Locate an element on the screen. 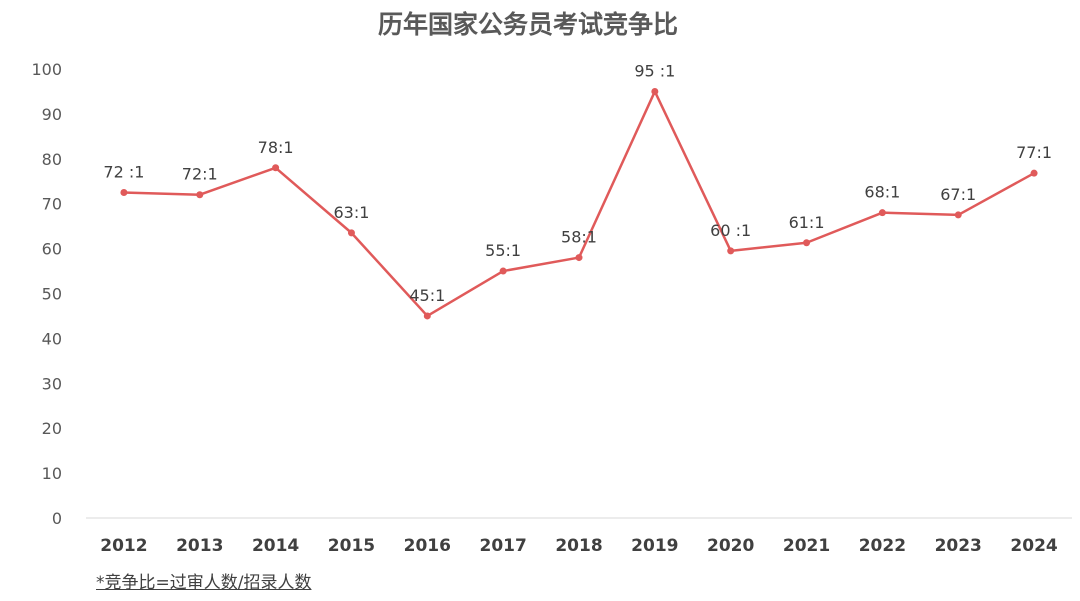 The image size is (1080, 601). x-tick-label: 2012 is located at coordinates (123, 546).